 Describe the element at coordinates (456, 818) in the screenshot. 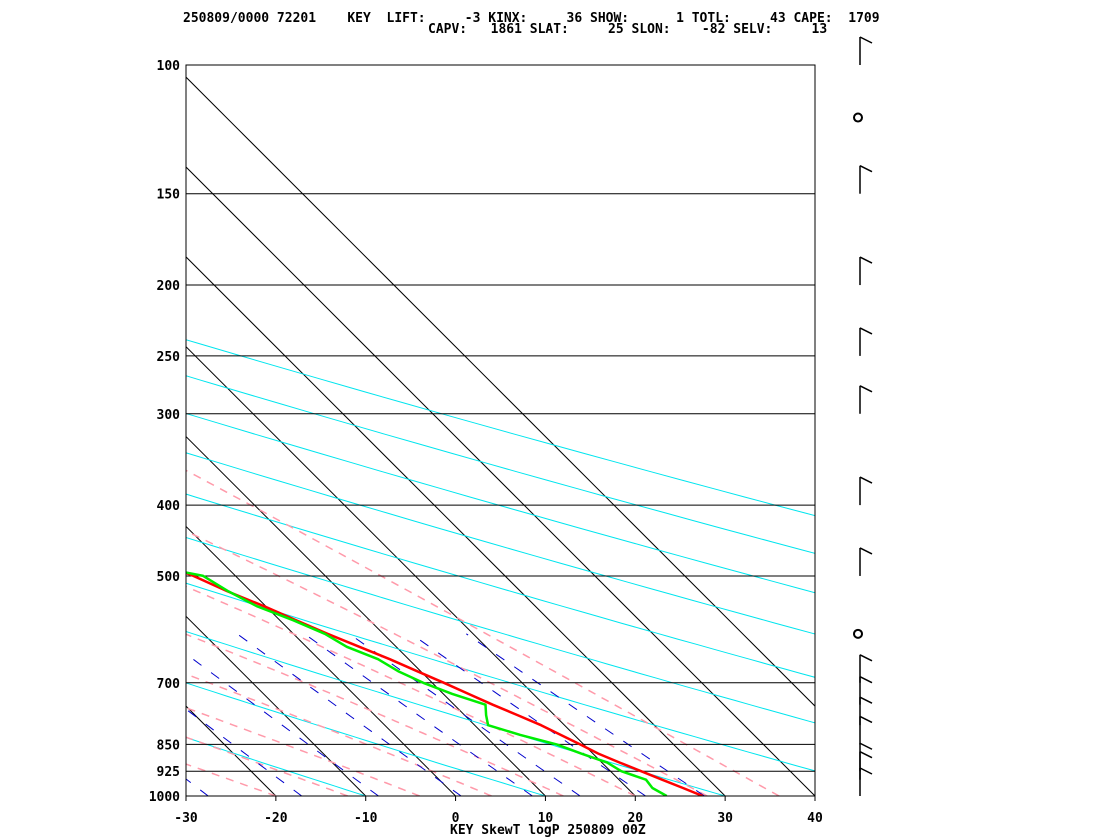

I see `temperature-tick-label: 0` at that location.